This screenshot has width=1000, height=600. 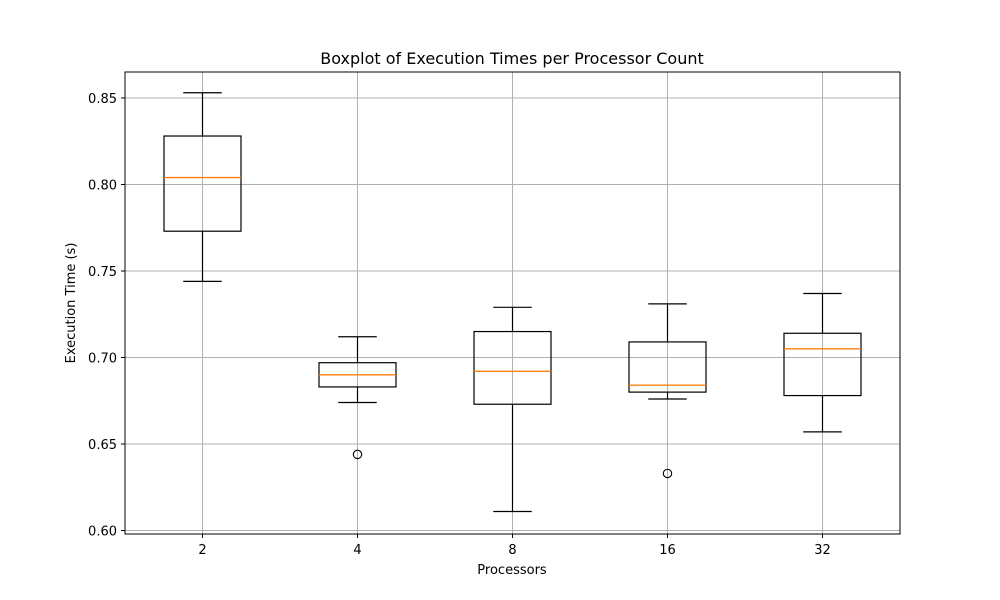 What do you see at coordinates (106, 316) in the screenshot?
I see `y-axis-ticks: 0.60 0.65 0.70 0.75 0.80 0.85` at bounding box center [106, 316].